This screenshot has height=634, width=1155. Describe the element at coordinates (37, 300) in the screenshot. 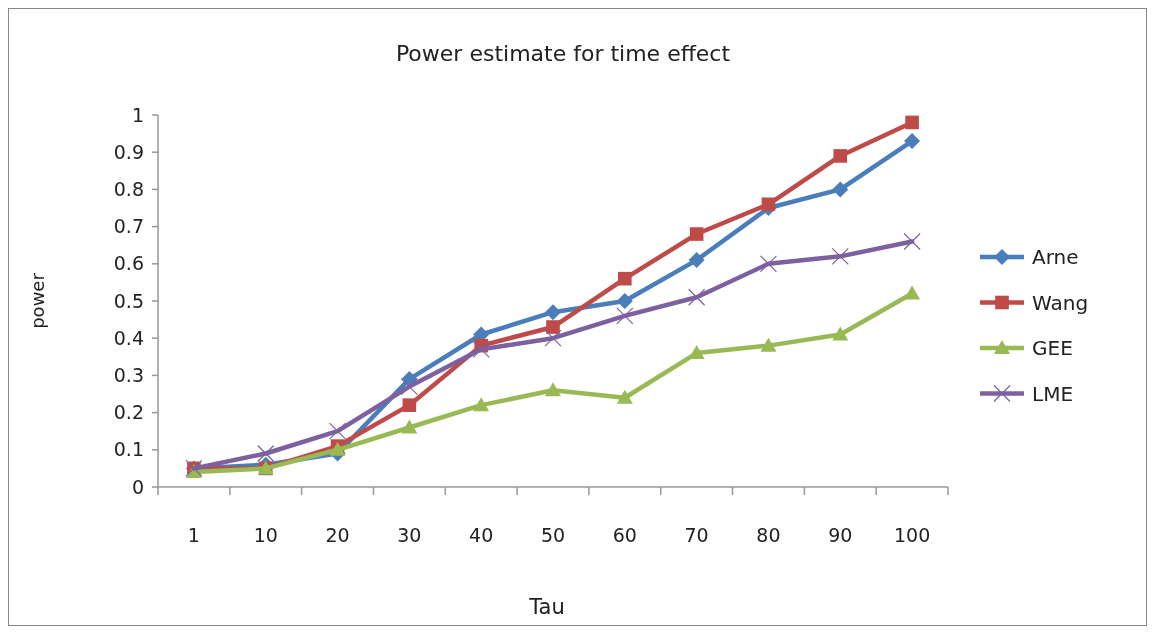

I see `y-axis-title: power` at that location.